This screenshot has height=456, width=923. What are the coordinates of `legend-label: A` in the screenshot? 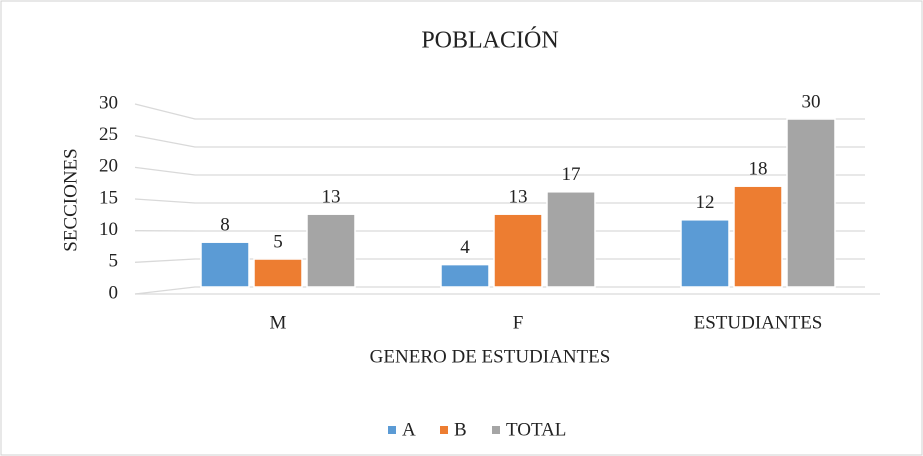 It's located at (409, 429).